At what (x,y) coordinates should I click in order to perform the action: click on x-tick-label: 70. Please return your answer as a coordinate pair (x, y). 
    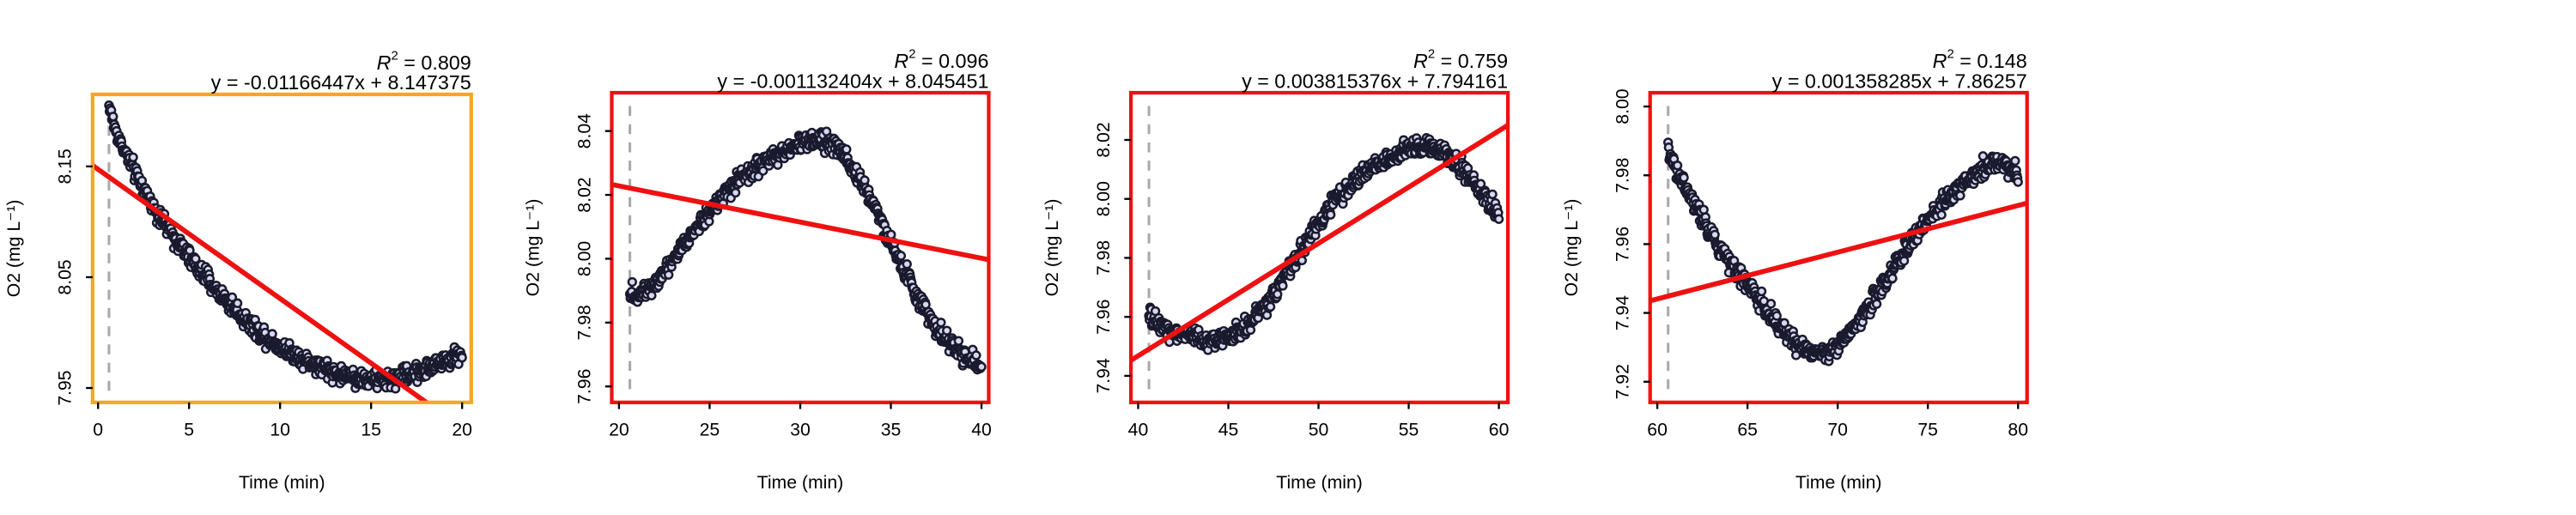
    Looking at the image, I should click on (1837, 429).